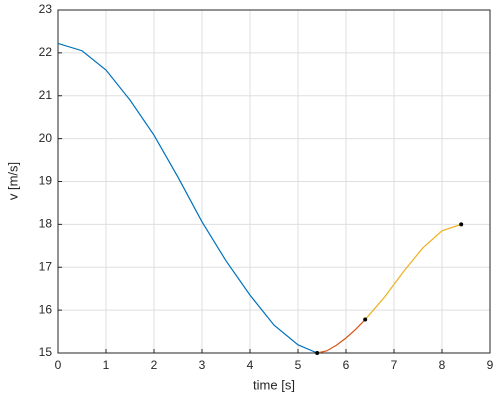  I want to click on x-tick-label: 9, so click(490, 365).